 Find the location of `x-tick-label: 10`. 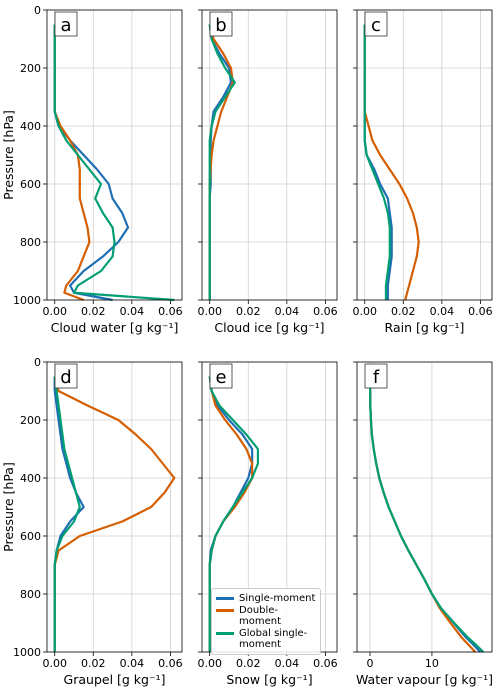

x-tick-label: 10 is located at coordinates (432, 663).